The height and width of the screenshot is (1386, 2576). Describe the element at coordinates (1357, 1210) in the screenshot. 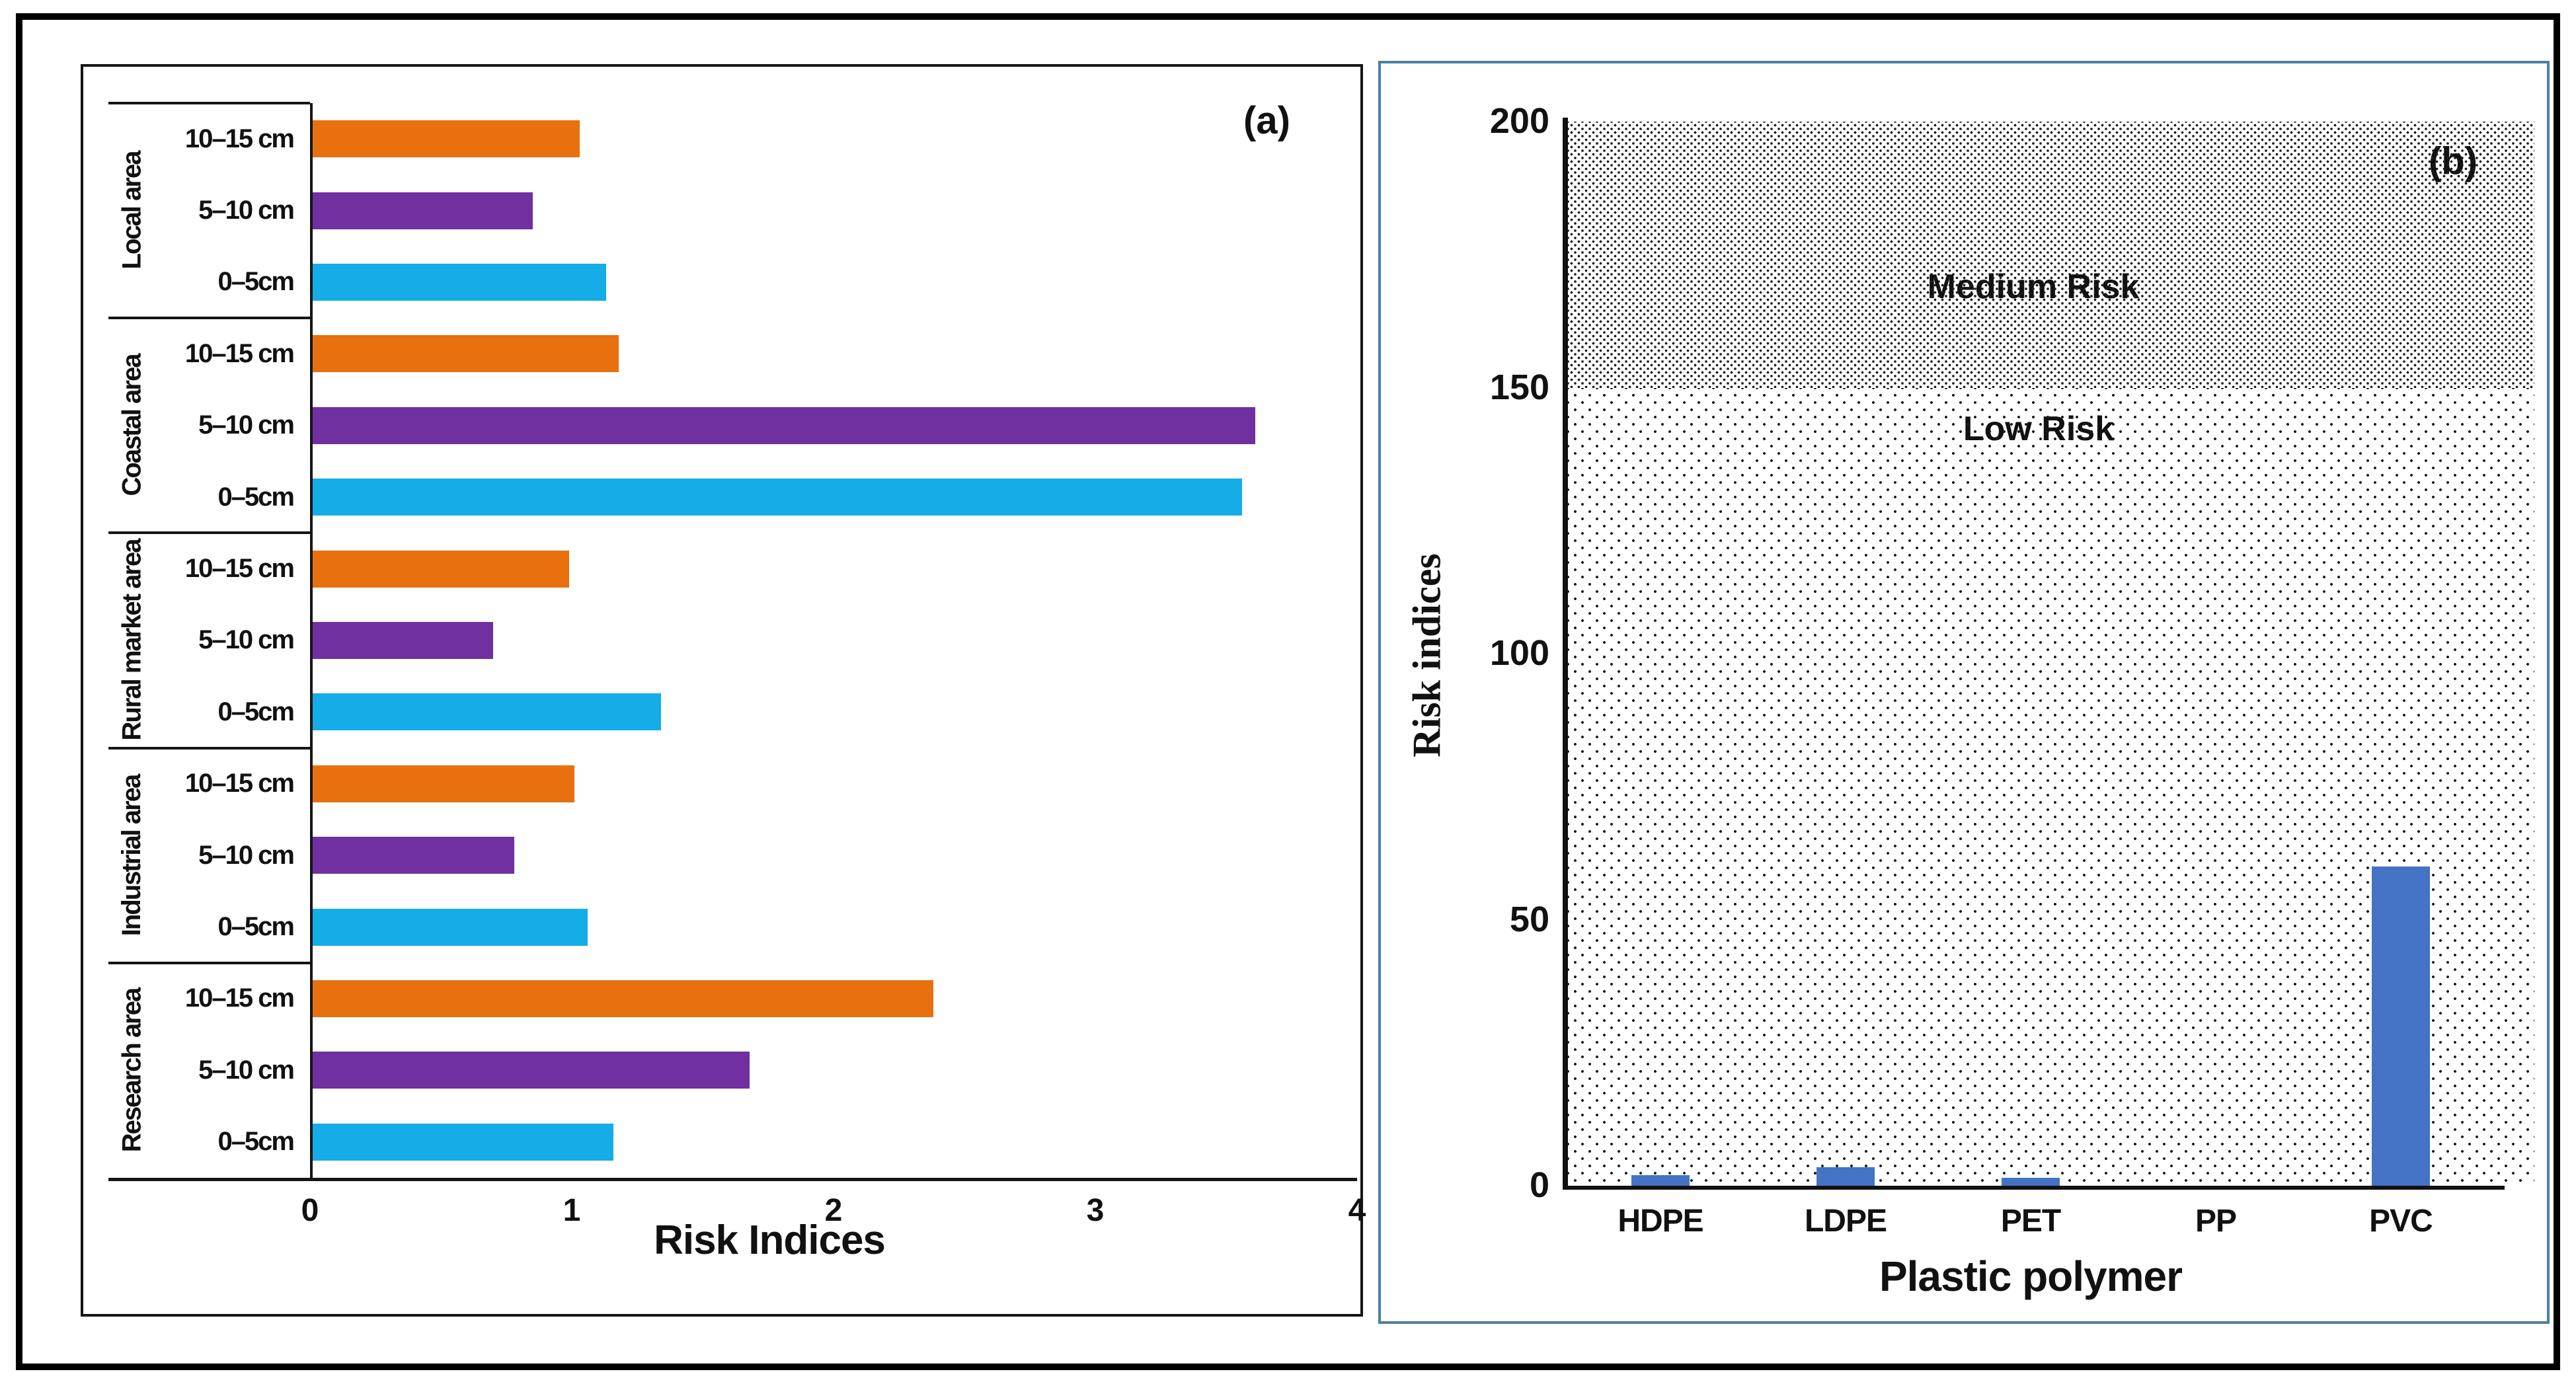

I see `x-tick-label: 4` at that location.